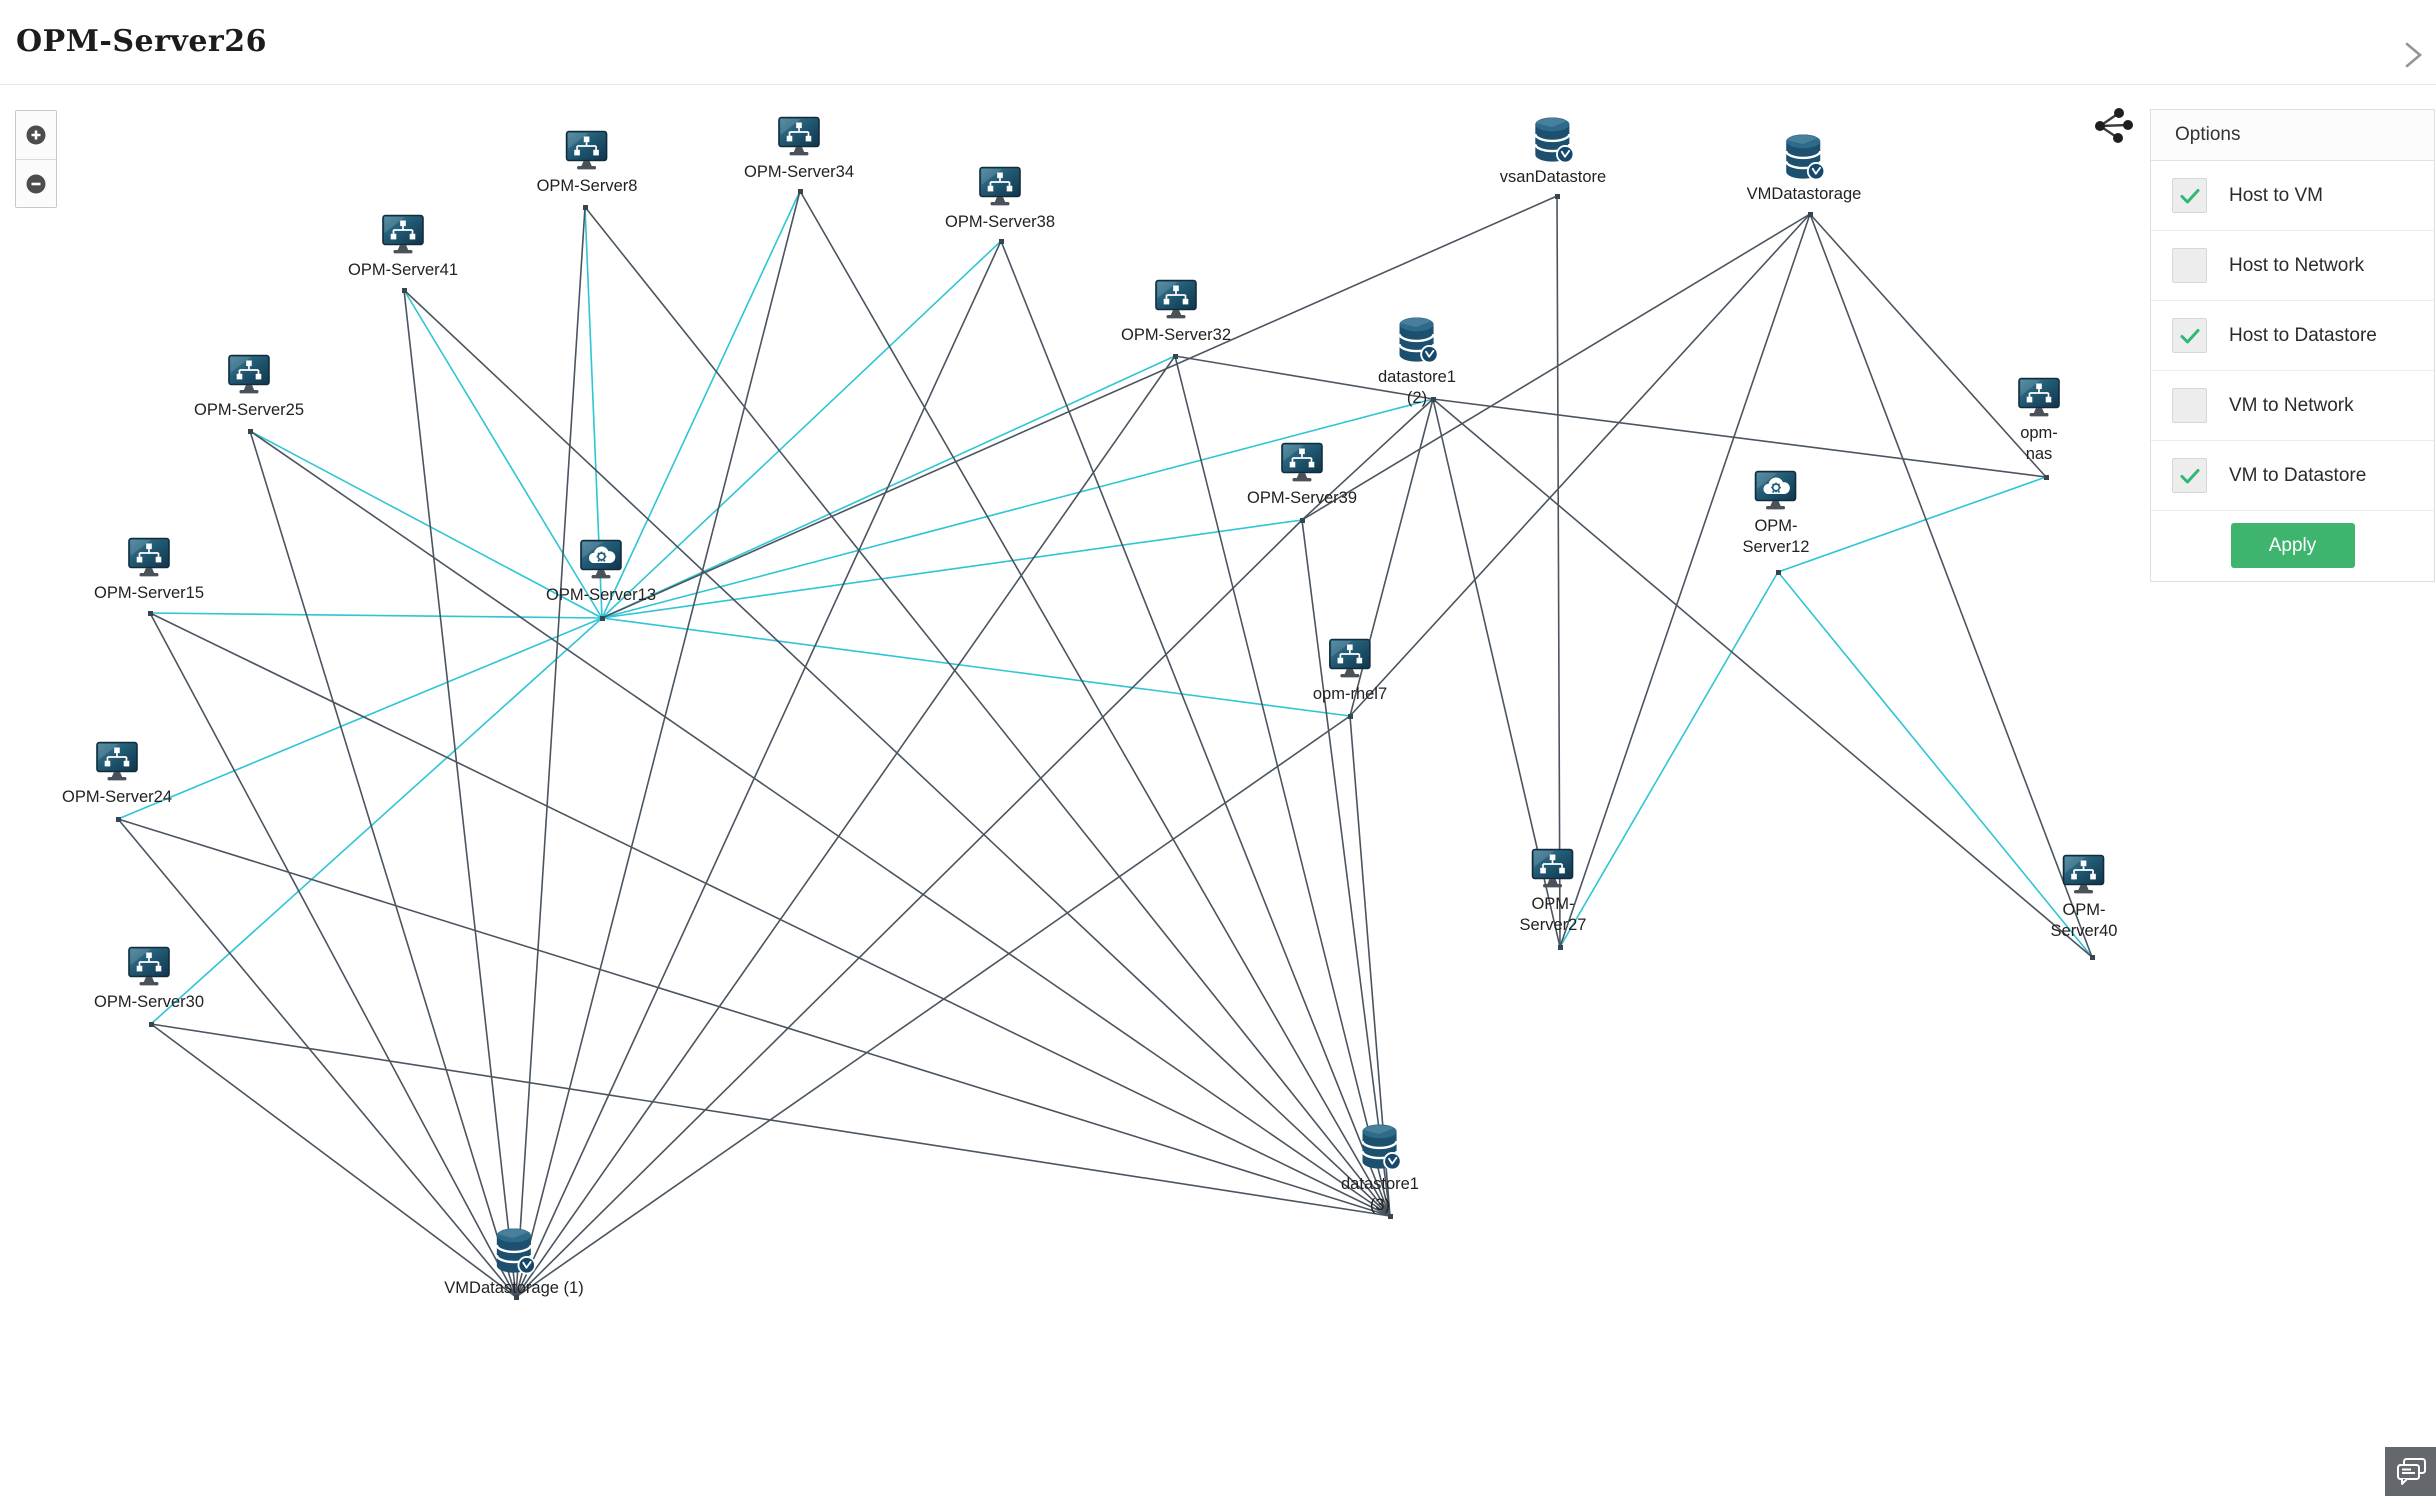 The height and width of the screenshot is (1496, 2436). I want to click on edge-ds1_2-s39, so click(1367, 459).